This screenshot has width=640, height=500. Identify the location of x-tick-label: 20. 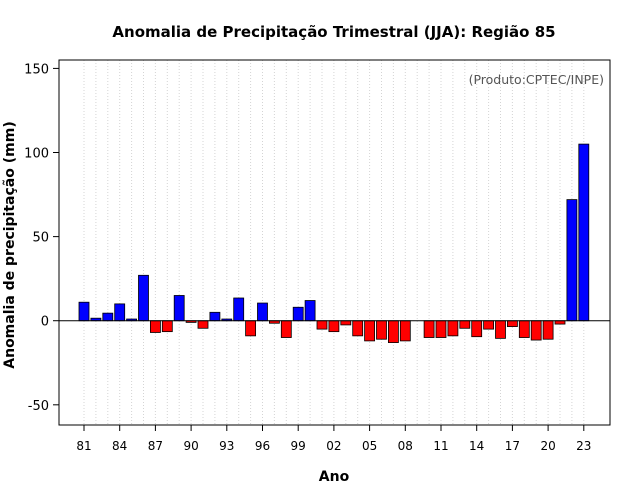
(547, 446).